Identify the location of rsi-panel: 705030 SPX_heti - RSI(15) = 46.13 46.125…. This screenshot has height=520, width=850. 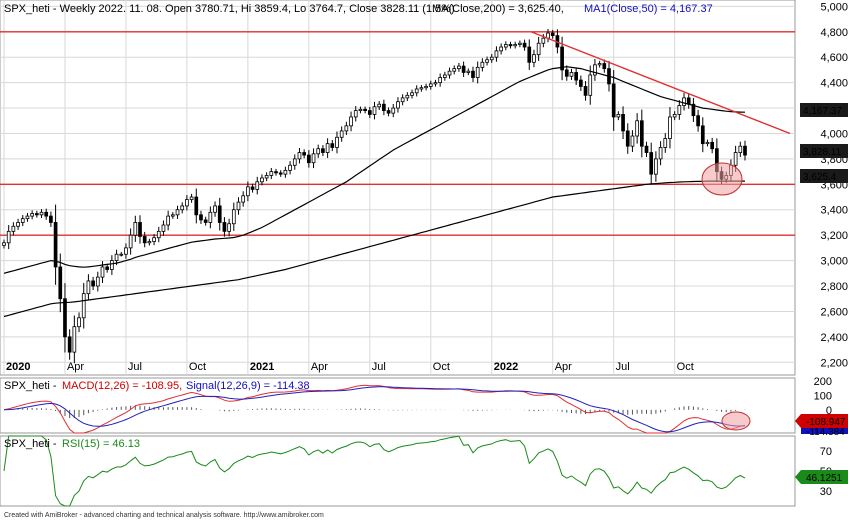
(424, 471).